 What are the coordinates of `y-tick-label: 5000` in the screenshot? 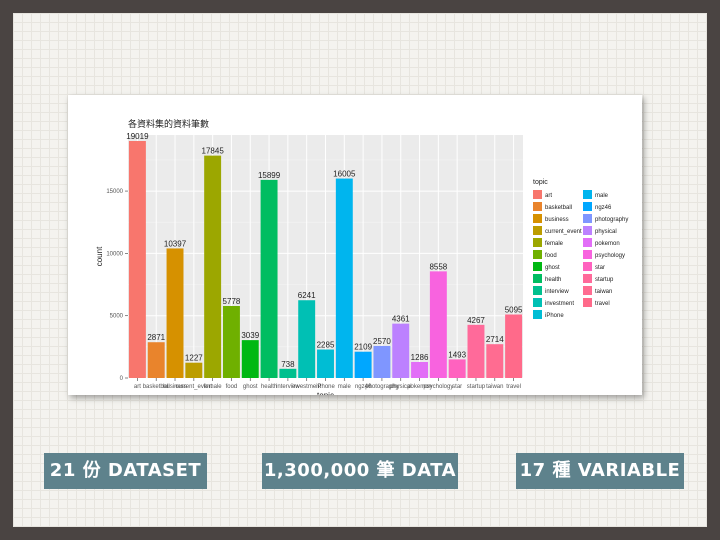 It's located at (117, 317).